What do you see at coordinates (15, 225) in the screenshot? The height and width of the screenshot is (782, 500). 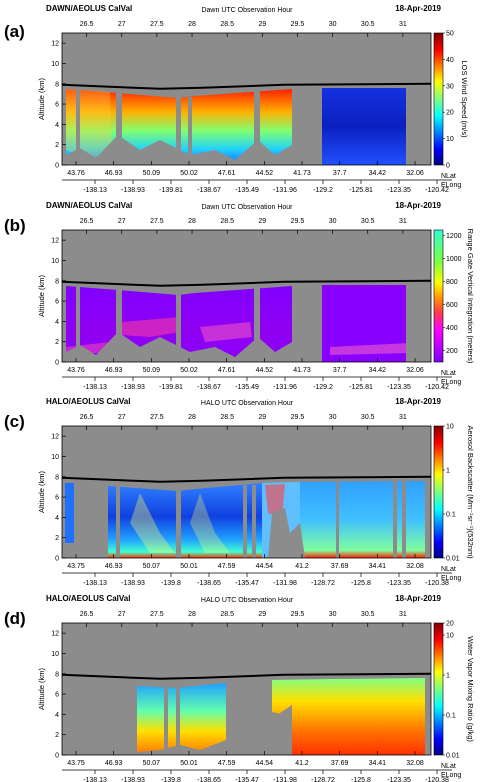 I see `panel-letter: (b)` at bounding box center [15, 225].